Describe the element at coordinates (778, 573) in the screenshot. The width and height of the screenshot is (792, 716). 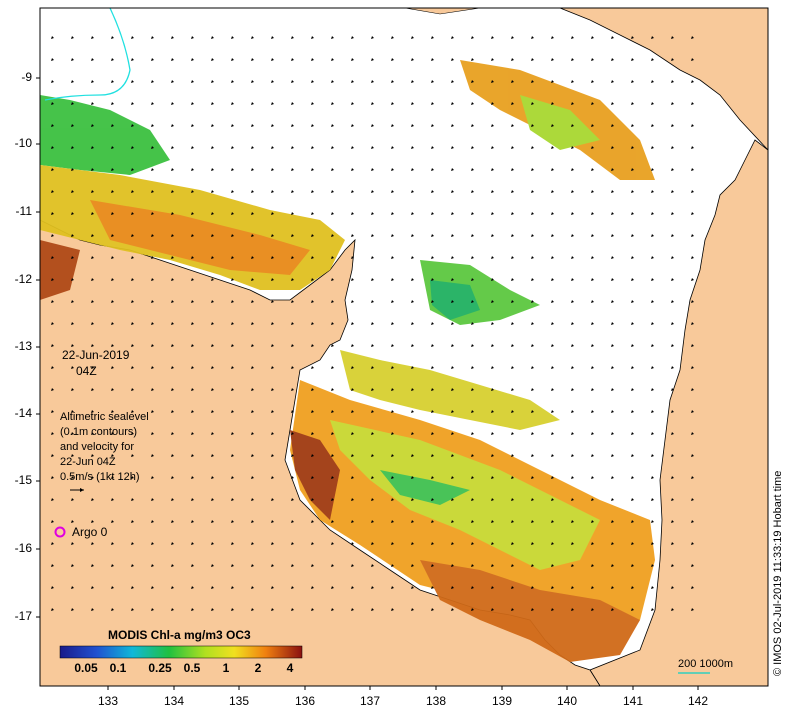
I see `credit-text: © IMOS 02-Jul-2019 11:33:19 Hobart time` at that location.